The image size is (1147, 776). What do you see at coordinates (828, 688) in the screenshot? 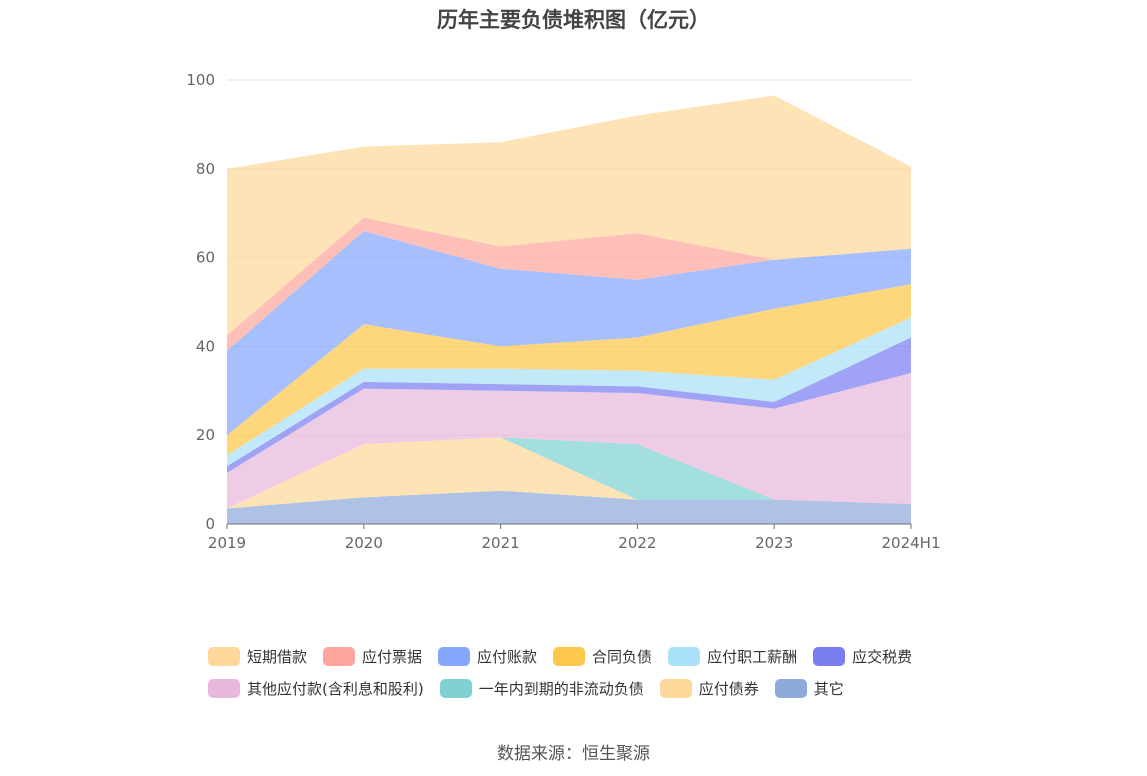
I see `legend-label: 其它` at bounding box center [828, 688].